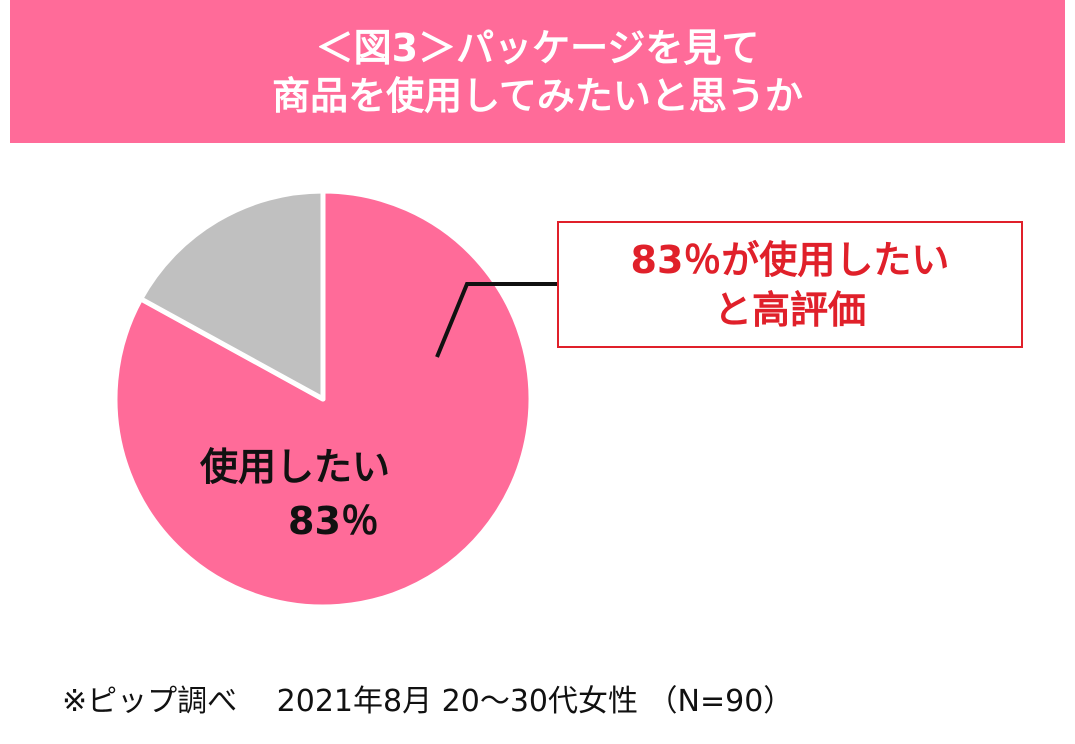  I want to click on callout-line-1: 83％が使用したい, so click(790, 259).